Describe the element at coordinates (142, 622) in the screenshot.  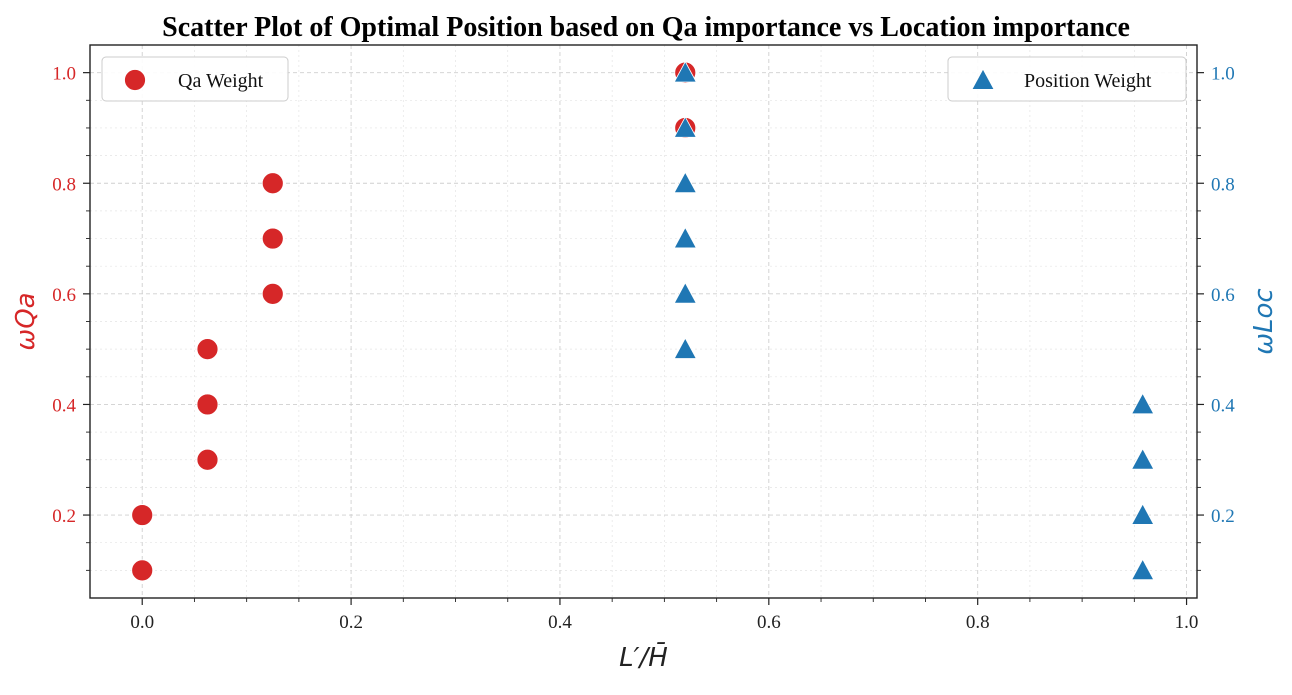
I see `x-tick-label: 0.0` at that location.